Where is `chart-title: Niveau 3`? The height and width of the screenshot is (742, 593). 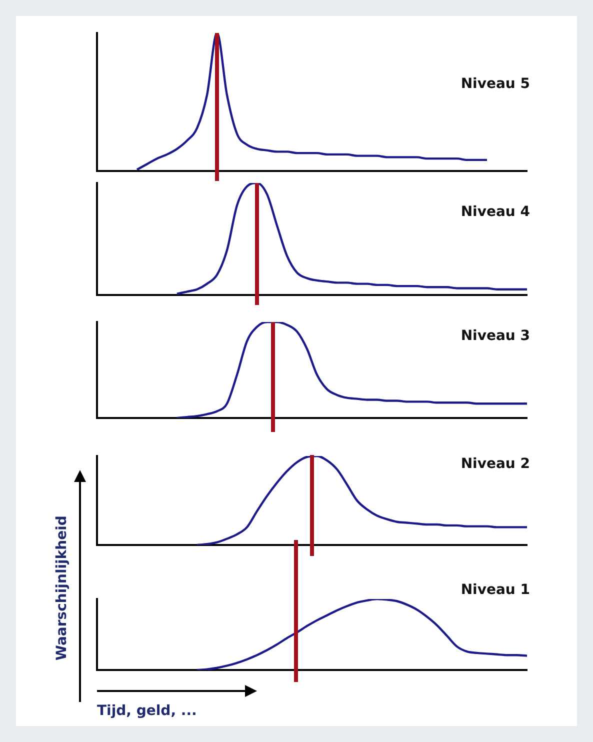
chart-title: Niveau 3 is located at coordinates (495, 336).